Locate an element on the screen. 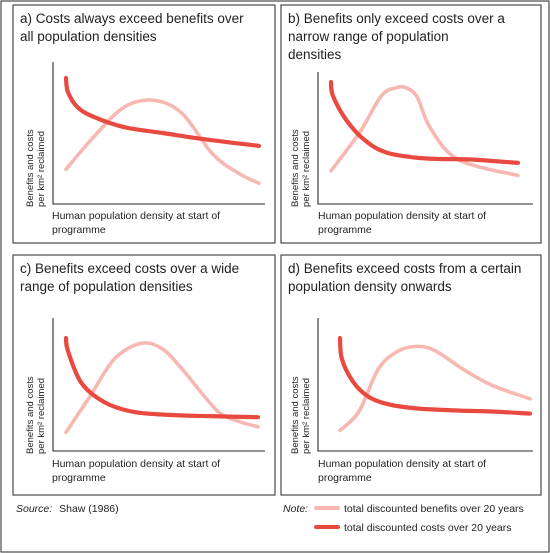 This screenshot has width=550, height=553. panel-a-x-axis-label-line-2: programme is located at coordinates (79, 230).